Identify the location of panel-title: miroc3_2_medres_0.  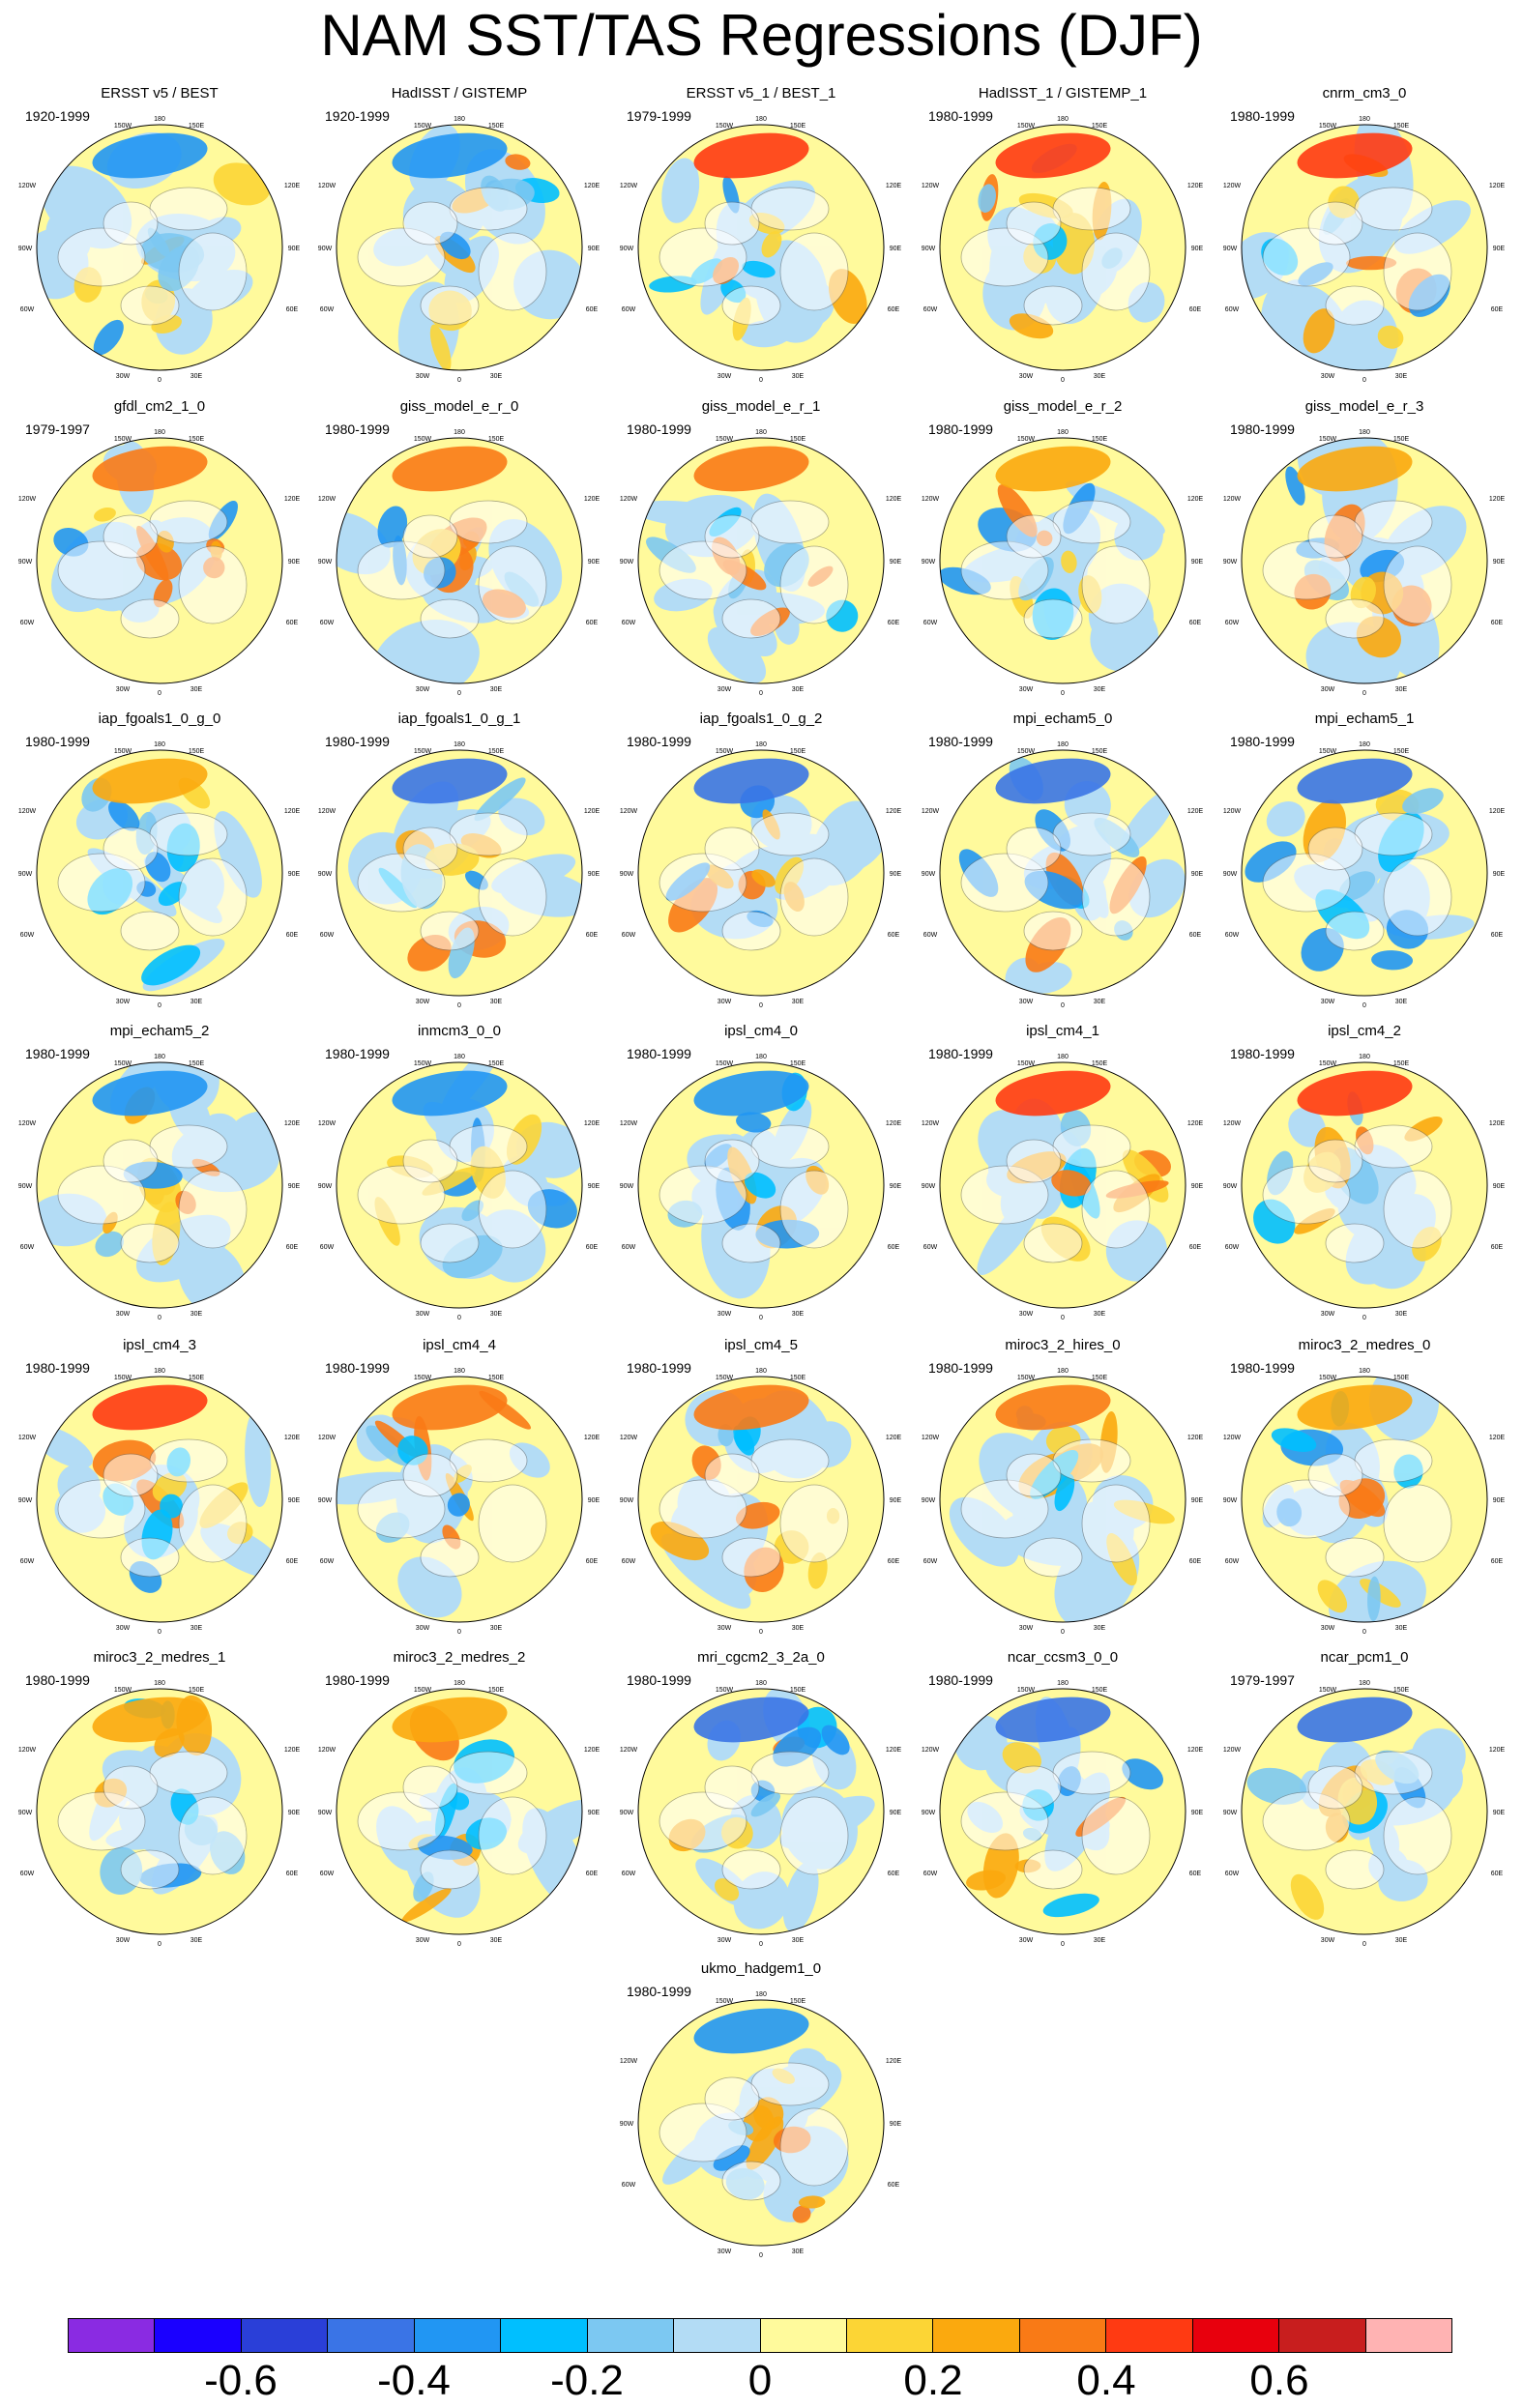
(1364, 1345).